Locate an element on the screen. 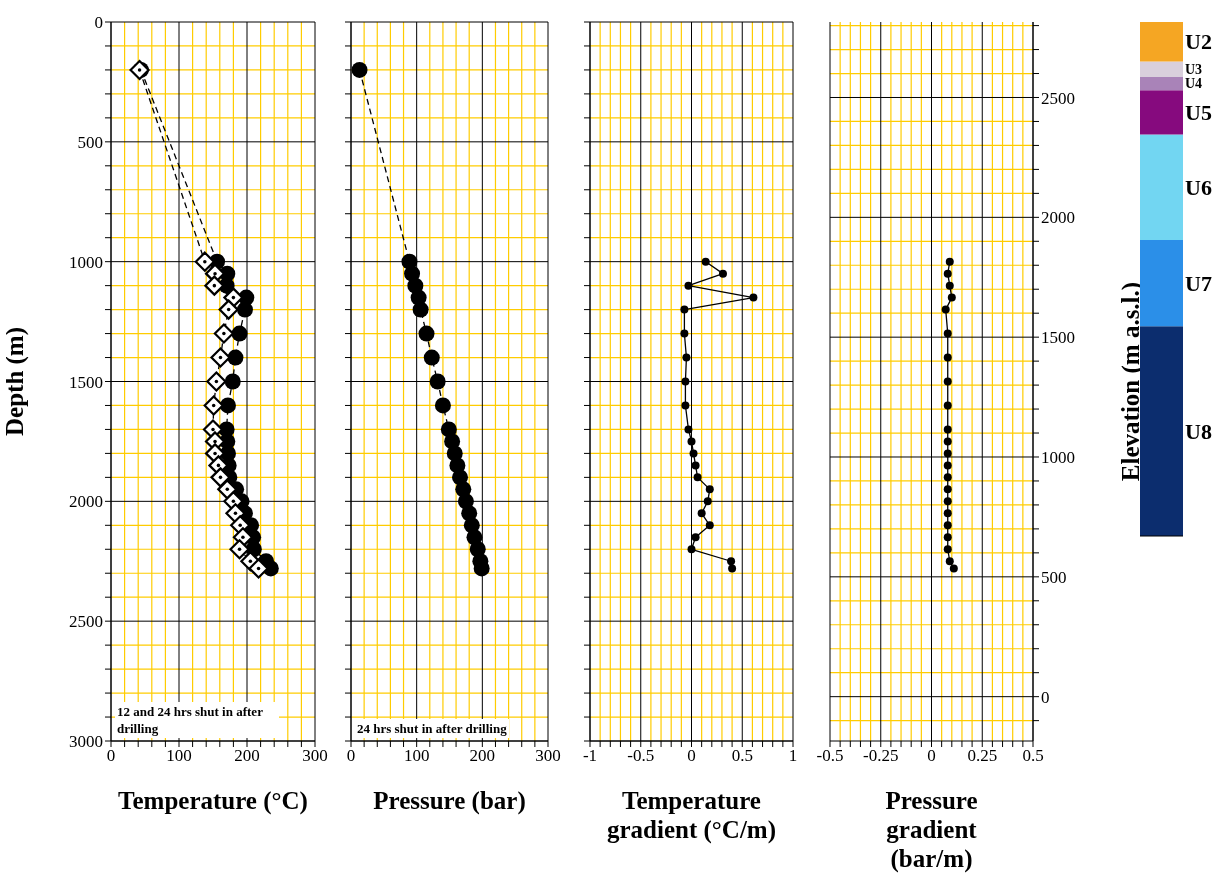 The height and width of the screenshot is (883, 1217). x-tick-label: 300 is located at coordinates (315, 756).